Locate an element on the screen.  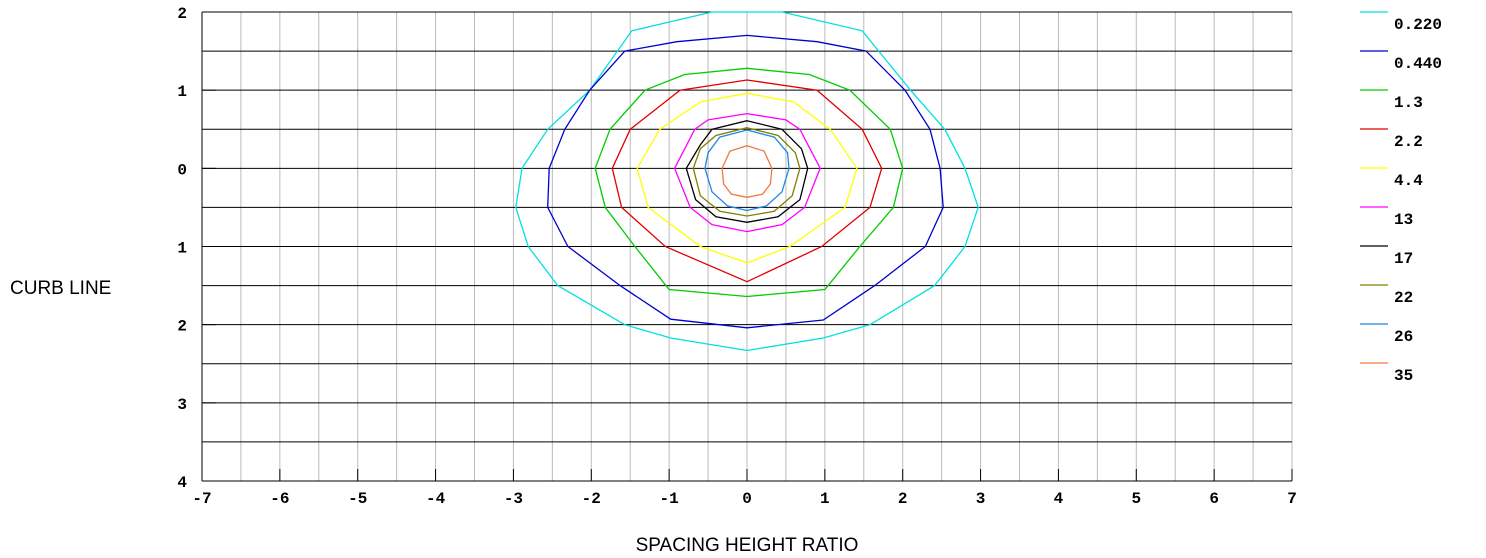
x-tick-label: -7 is located at coordinates (201, 499).